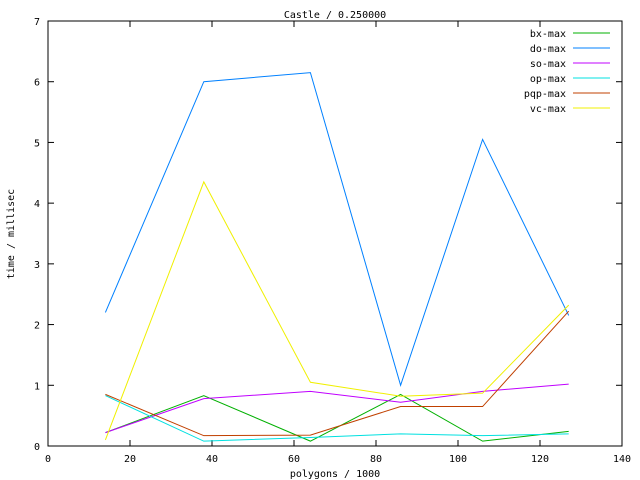  Describe the element at coordinates (37, 22) in the screenshot. I see `y-tick-label: 7` at that location.